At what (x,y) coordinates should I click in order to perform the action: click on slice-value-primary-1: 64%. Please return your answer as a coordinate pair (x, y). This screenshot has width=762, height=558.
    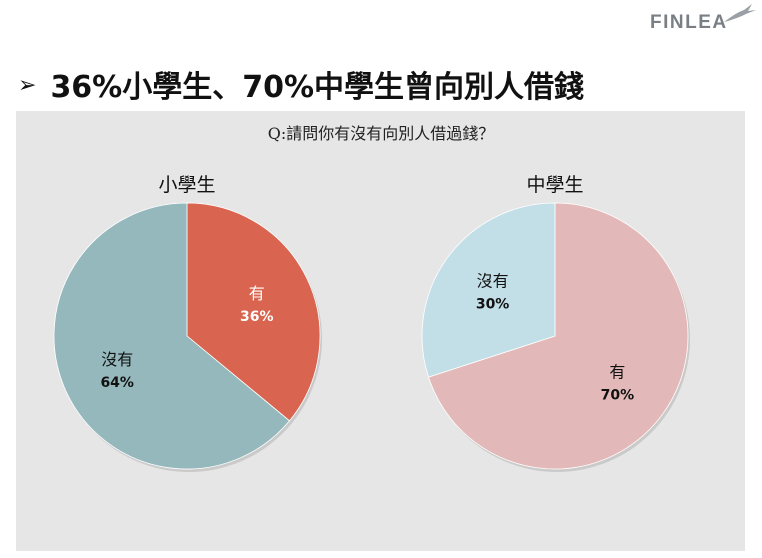
    Looking at the image, I should click on (117, 383).